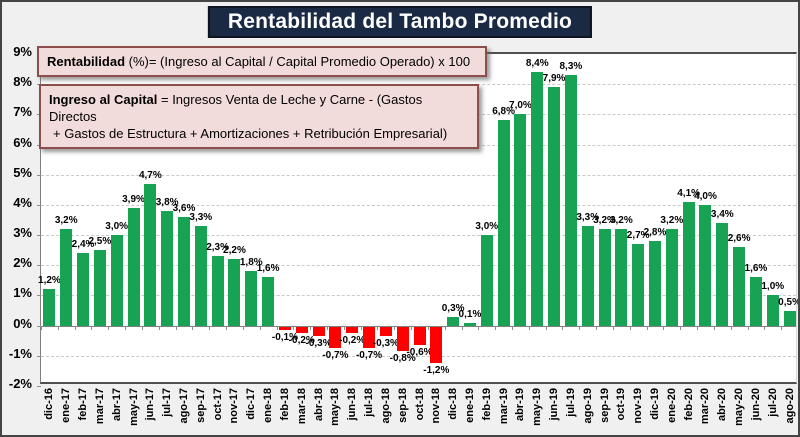 Image resolution: width=800 pixels, height=437 pixels. I want to click on x-tick-label: mar-18, so click(301, 406).